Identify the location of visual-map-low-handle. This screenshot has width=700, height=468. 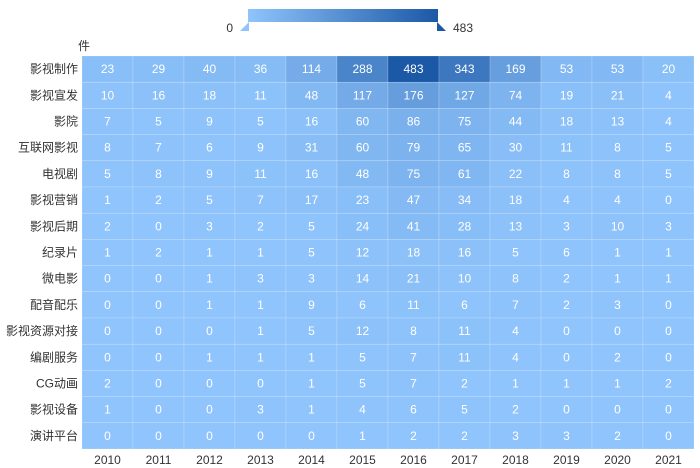
(244, 26).